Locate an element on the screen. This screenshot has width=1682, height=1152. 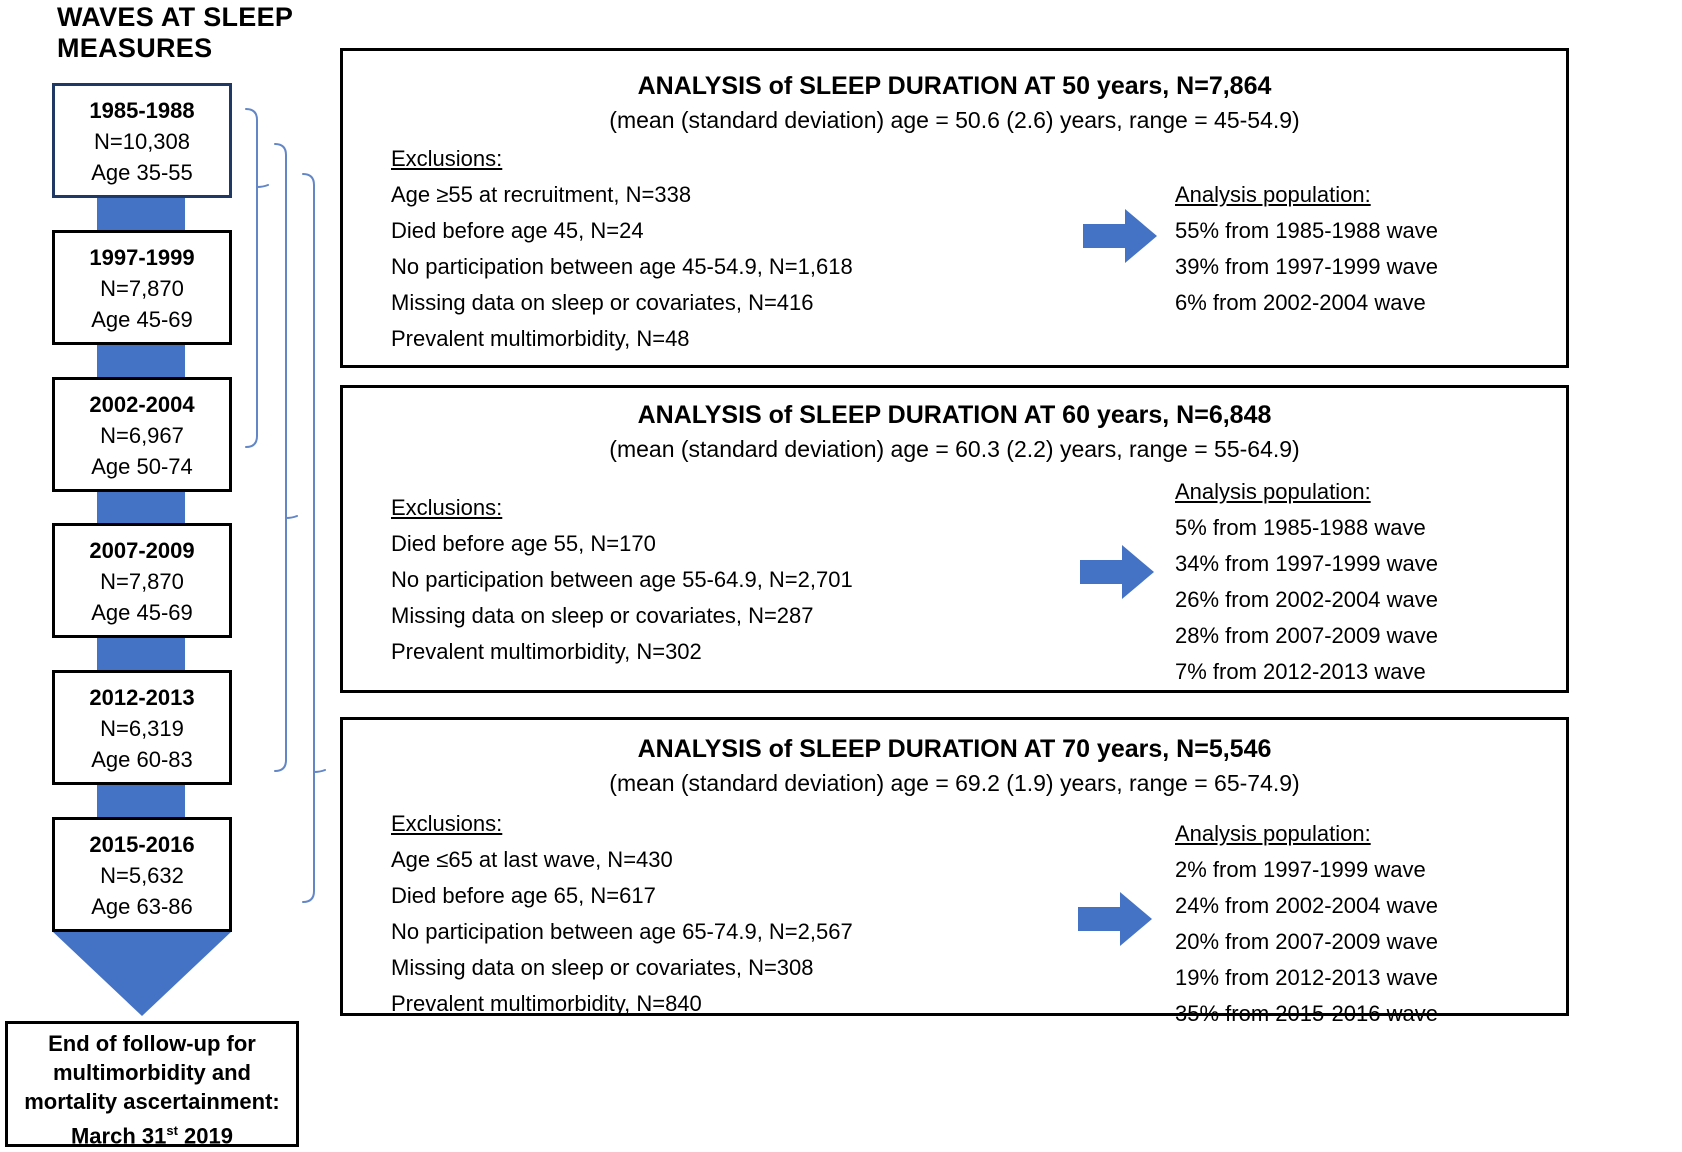
population-item: 35% from 2015-2016 wave is located at coordinates (1306, 1013).